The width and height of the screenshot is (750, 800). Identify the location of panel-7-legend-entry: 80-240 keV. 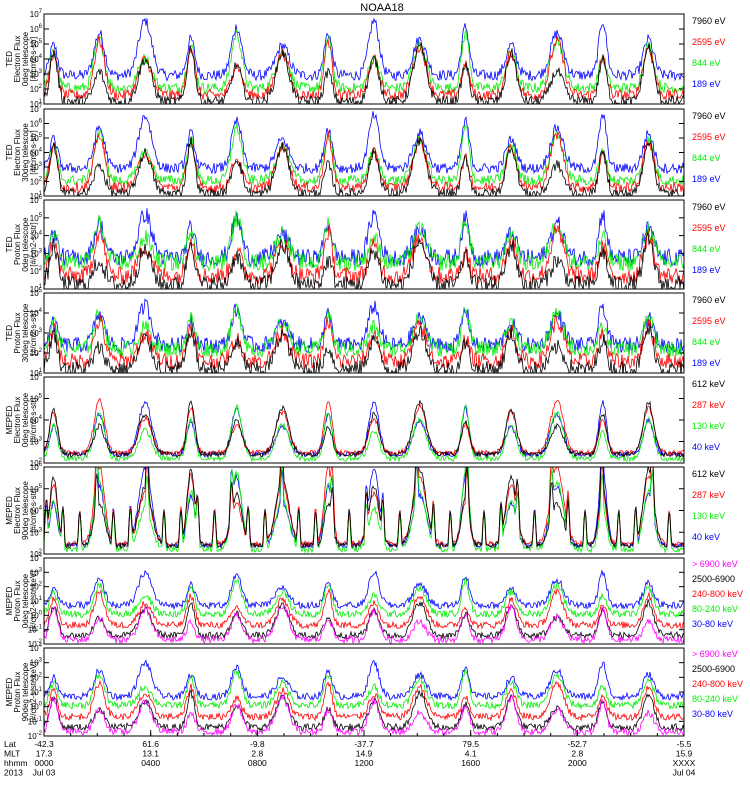
(715, 609).